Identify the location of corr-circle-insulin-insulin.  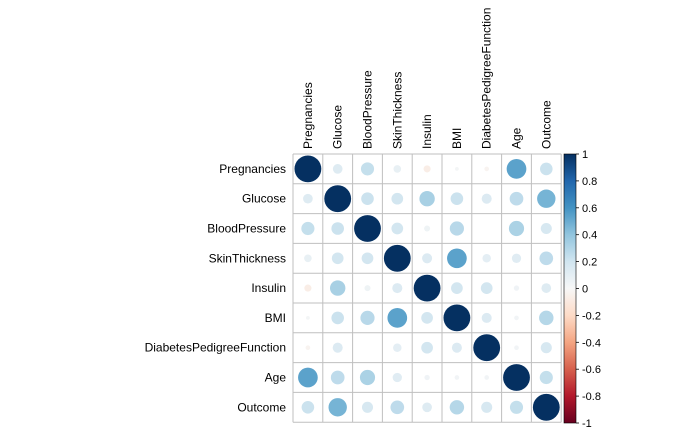
(427, 288).